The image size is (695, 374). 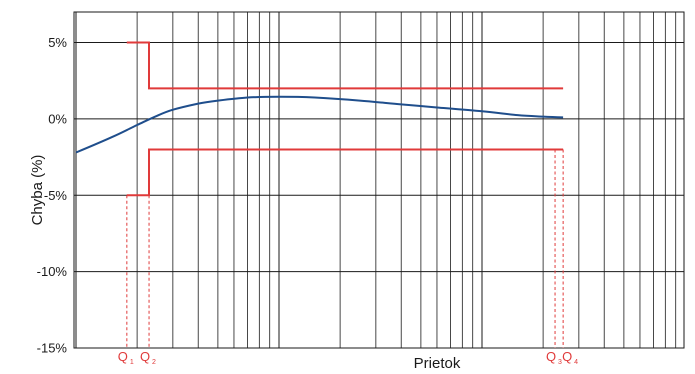 I want to click on marker-label-subscript: 3, so click(x=560, y=362).